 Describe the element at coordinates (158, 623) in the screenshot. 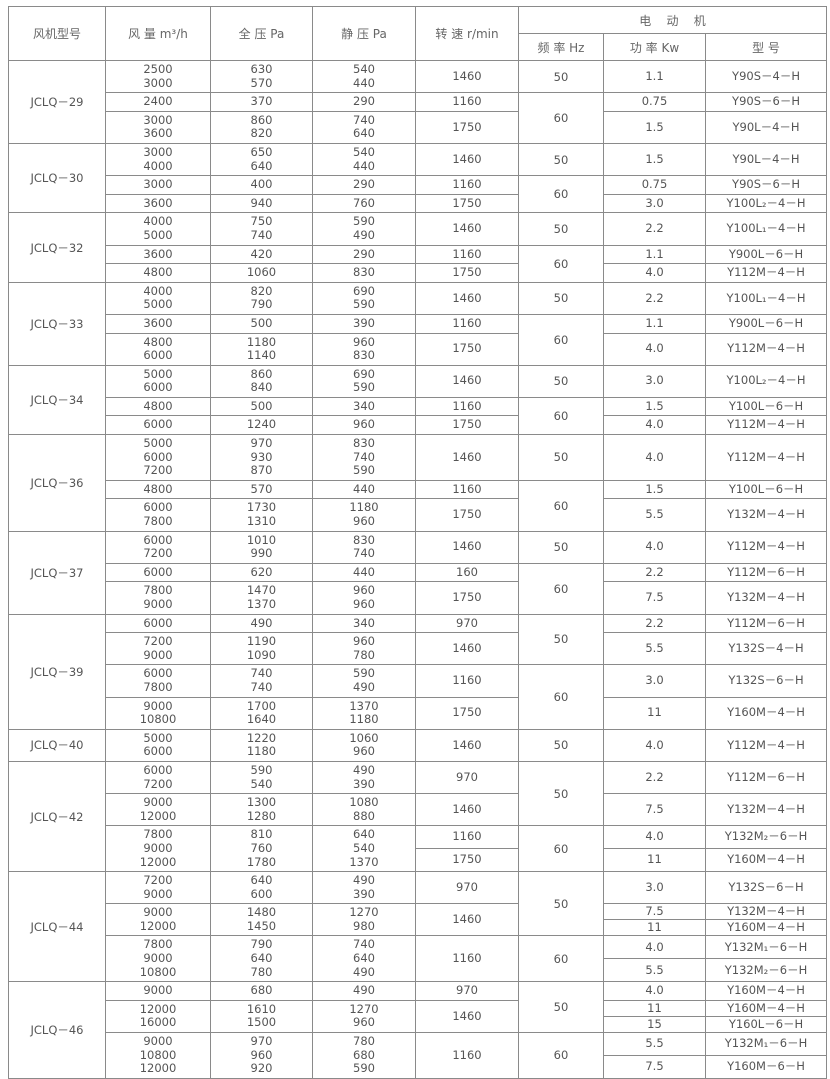

I see `airflow-cell: 6000` at that location.